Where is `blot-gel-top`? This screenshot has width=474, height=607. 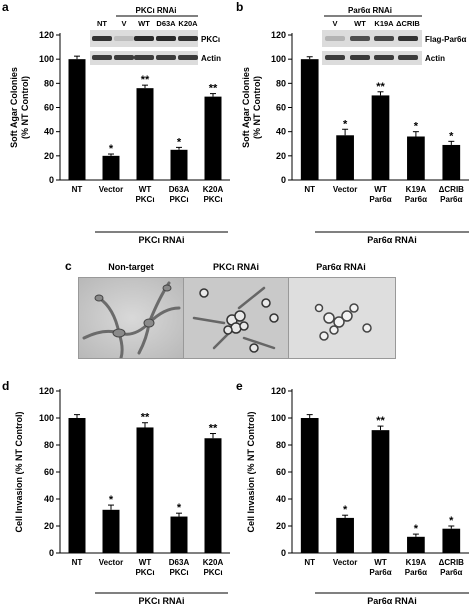
blot-gel-top is located at coordinates (372, 38).